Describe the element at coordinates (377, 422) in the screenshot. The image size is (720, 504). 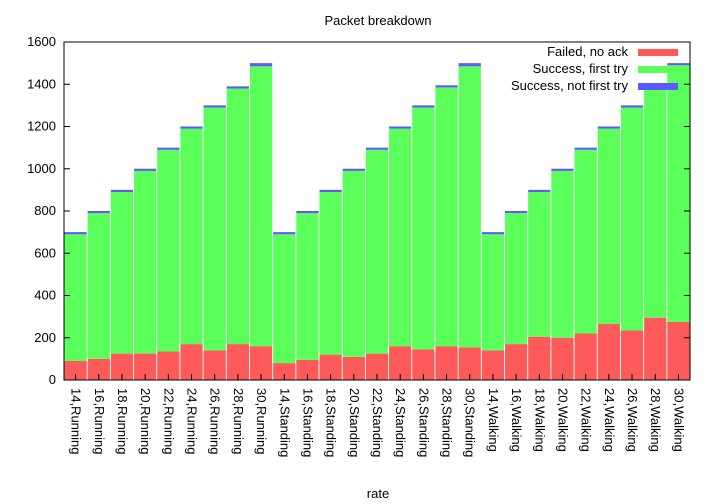
I see `x-tick-label: 22,Standing` at that location.